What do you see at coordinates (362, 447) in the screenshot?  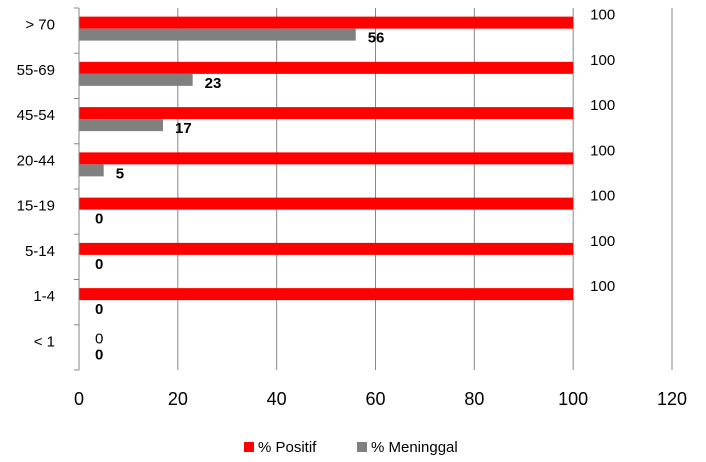 I see `legend-swatch-meninggal` at bounding box center [362, 447].